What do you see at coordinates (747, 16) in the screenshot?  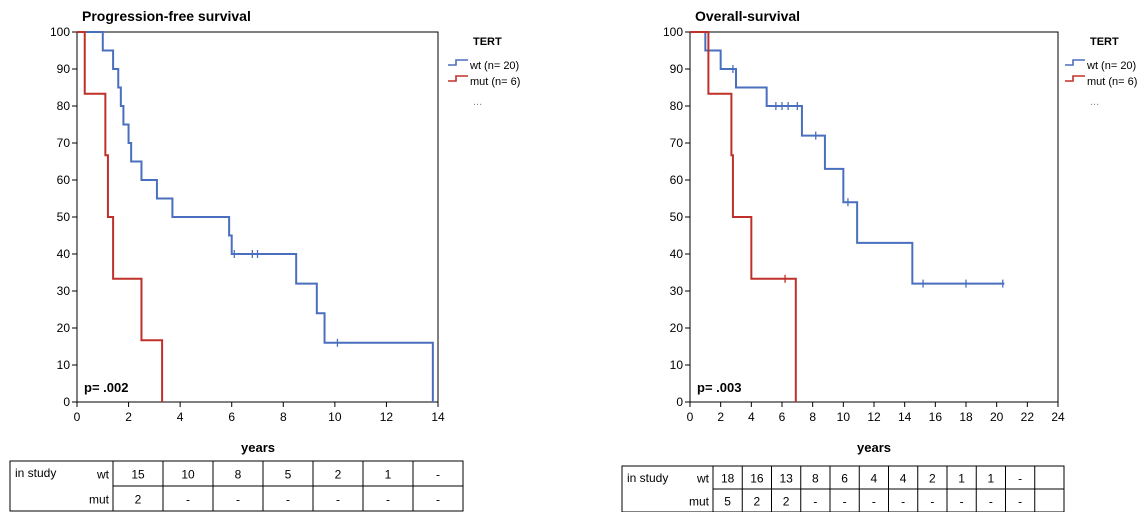 I see `chart-title: Overall-survival` at bounding box center [747, 16].